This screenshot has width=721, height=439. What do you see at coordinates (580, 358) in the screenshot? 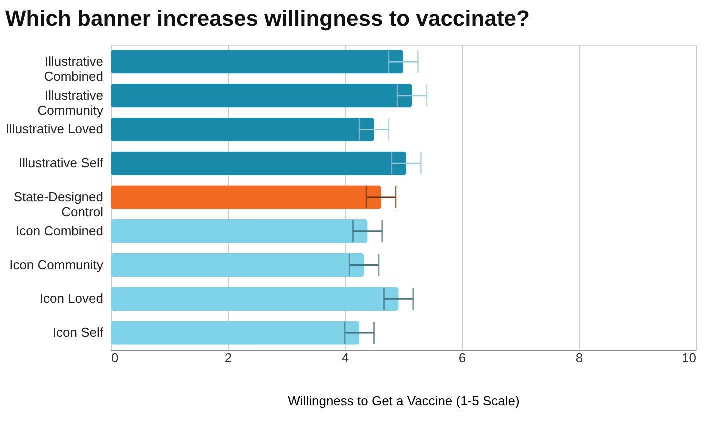
I see `x-tick-label: 8` at bounding box center [580, 358].